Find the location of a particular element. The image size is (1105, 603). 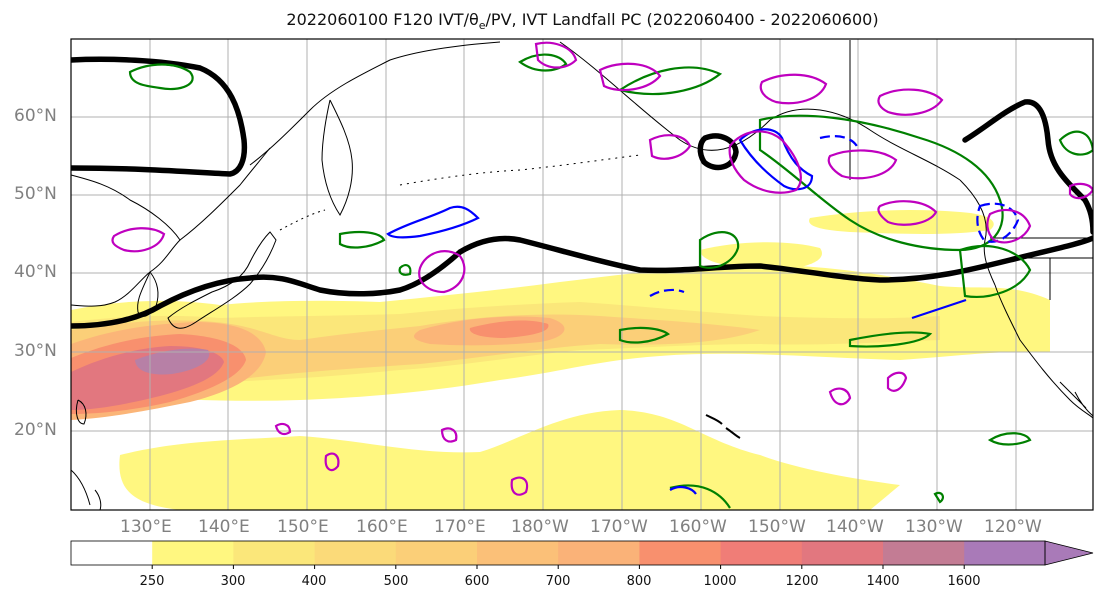

lon-label-150w: 150°W is located at coordinates (777, 527).